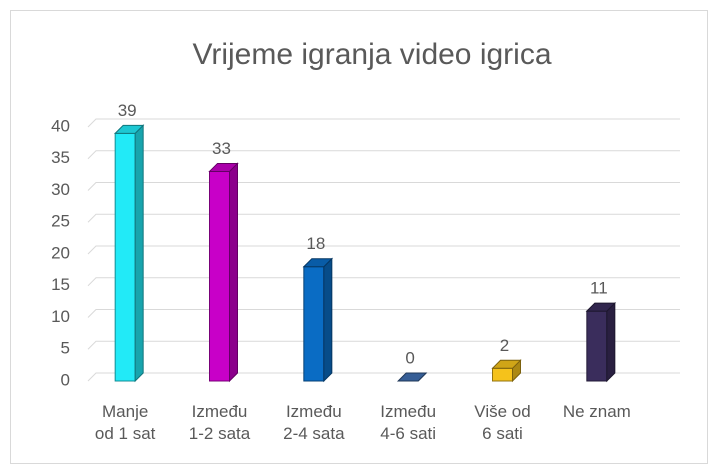 The image size is (718, 474). I want to click on x-tick-label: Između 4-6 sati, so click(408, 422).